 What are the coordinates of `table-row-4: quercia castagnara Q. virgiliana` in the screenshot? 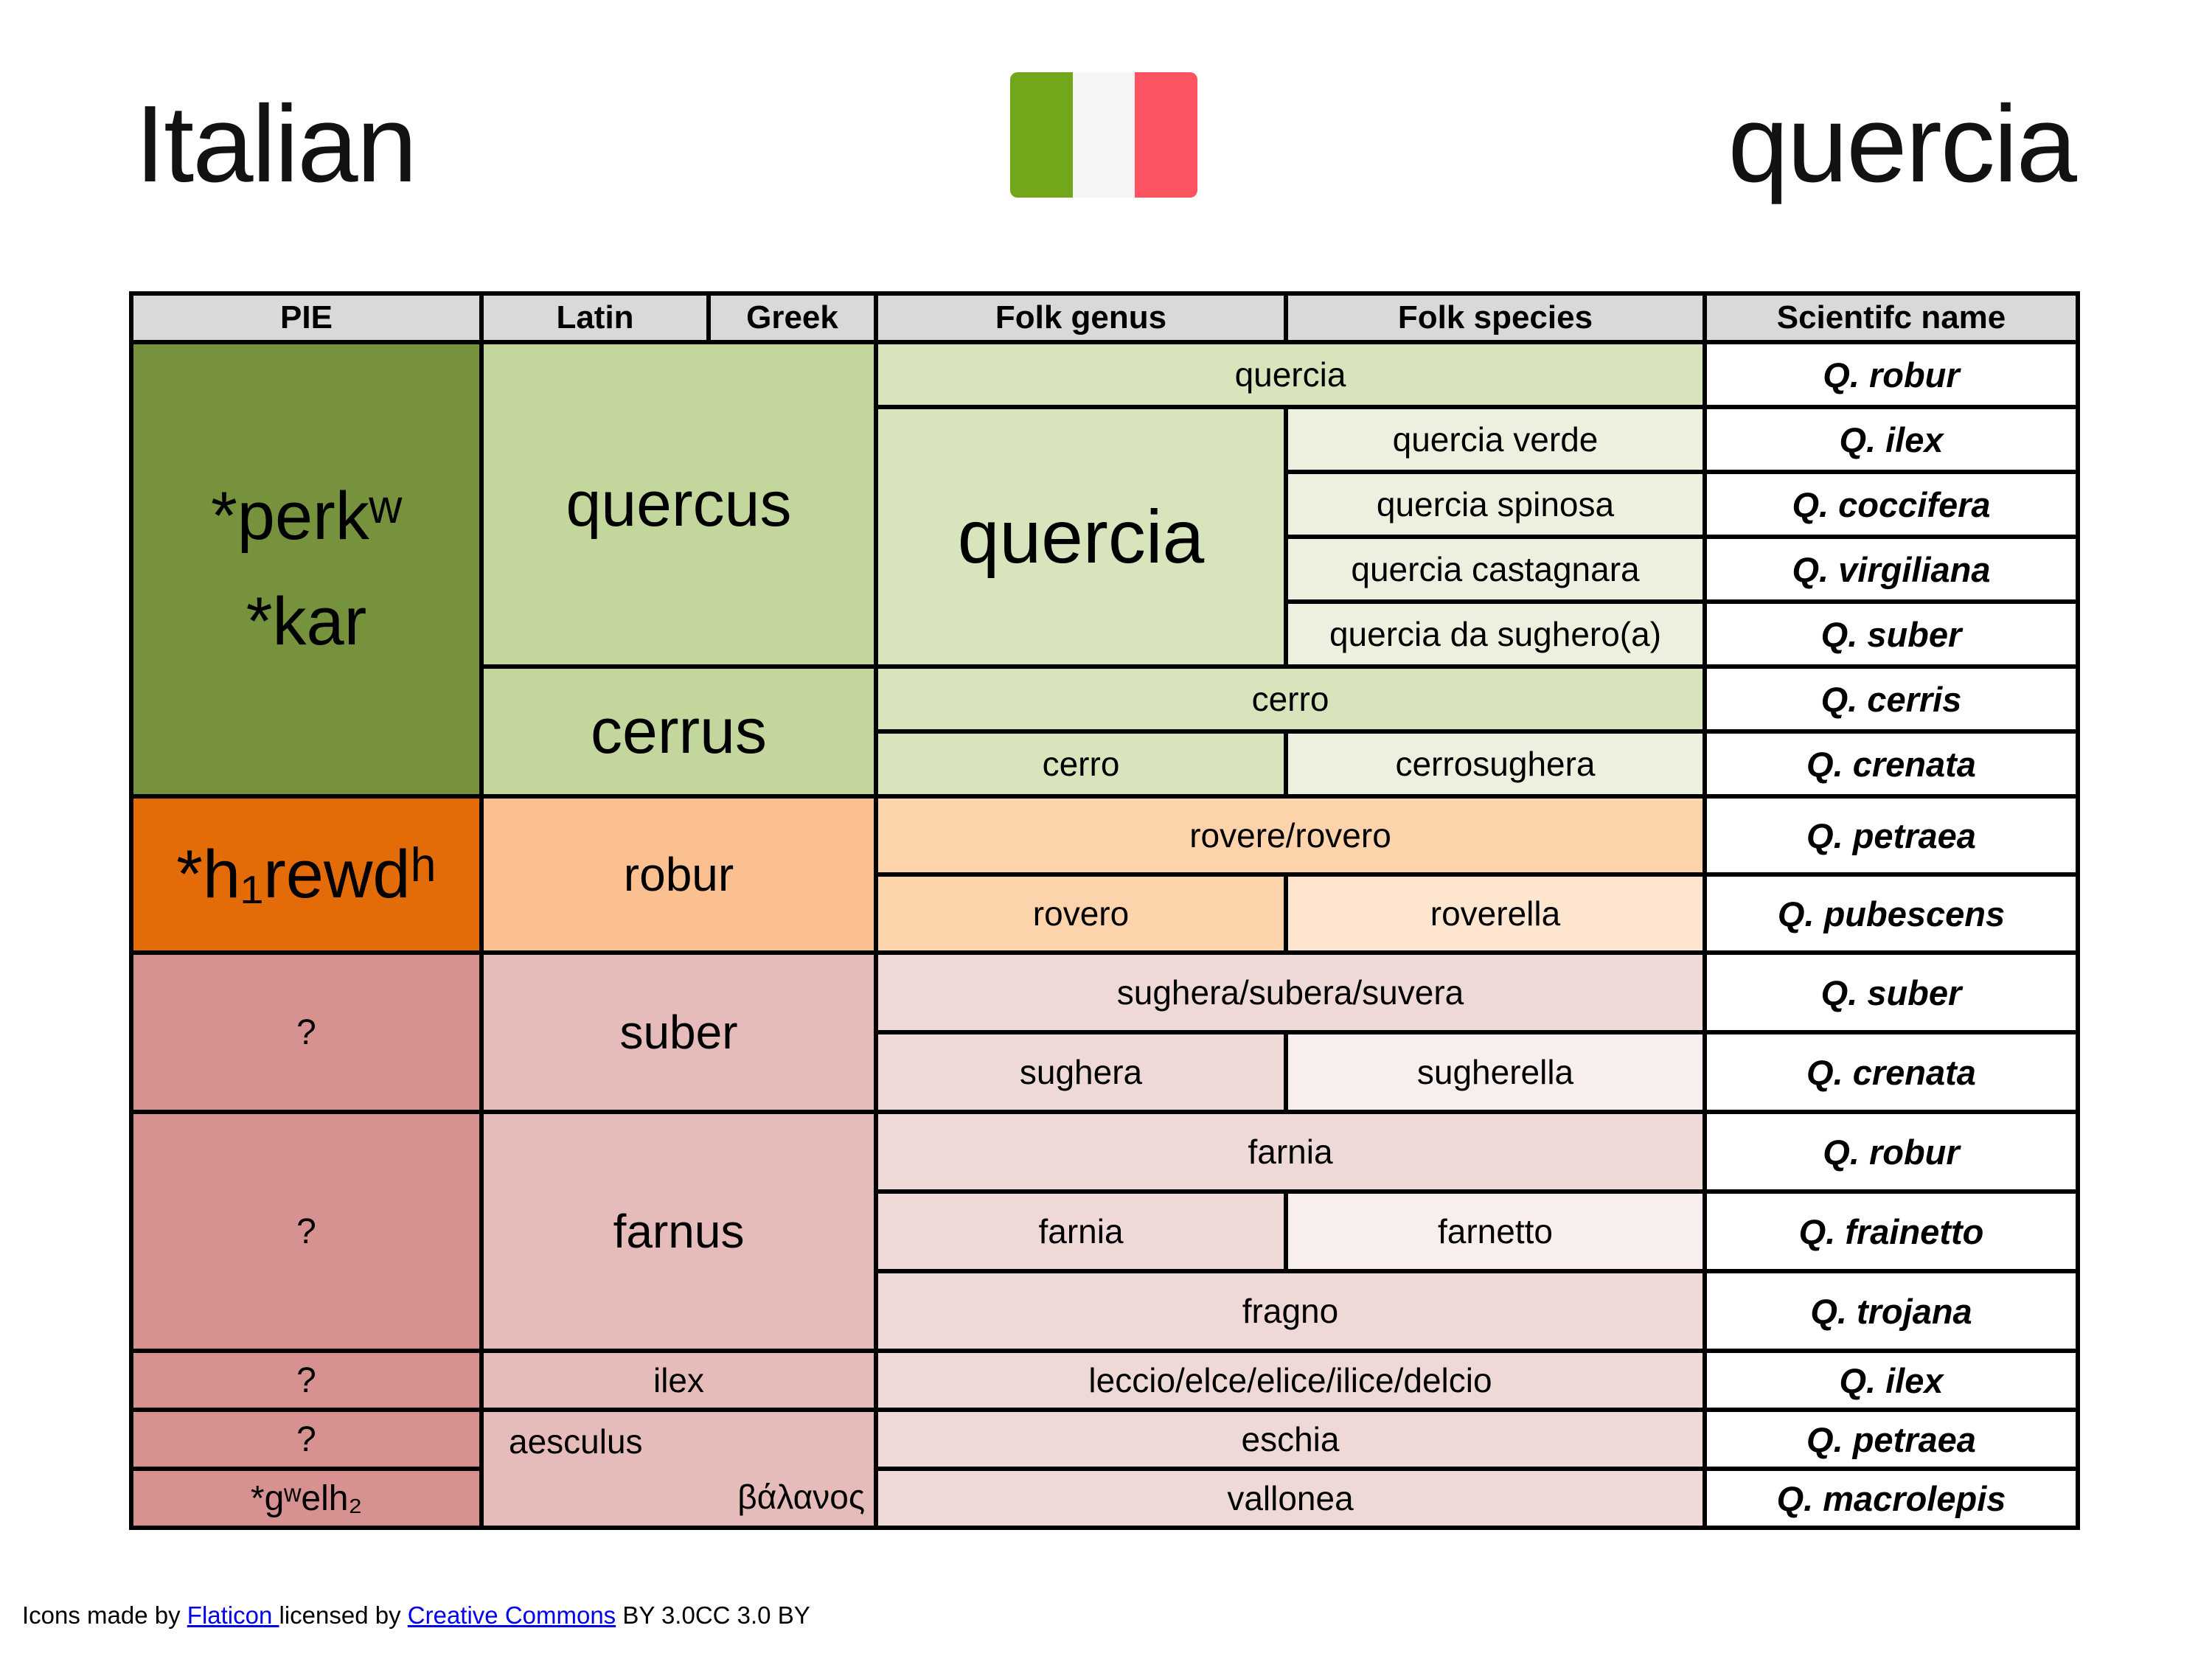 It's located at (1105, 569).